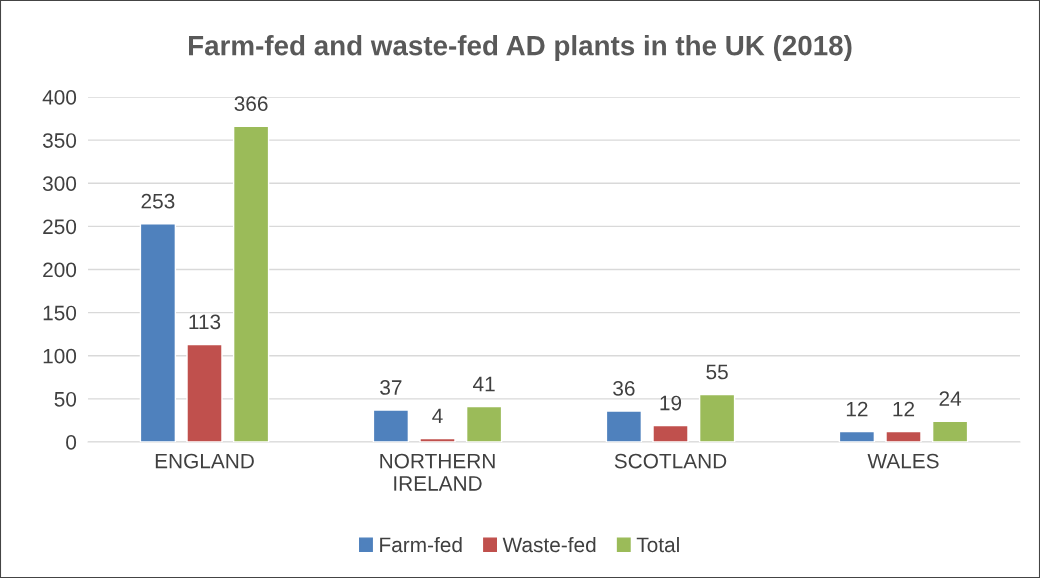 The height and width of the screenshot is (578, 1040). I want to click on y-tick-label: 250, so click(60, 227).